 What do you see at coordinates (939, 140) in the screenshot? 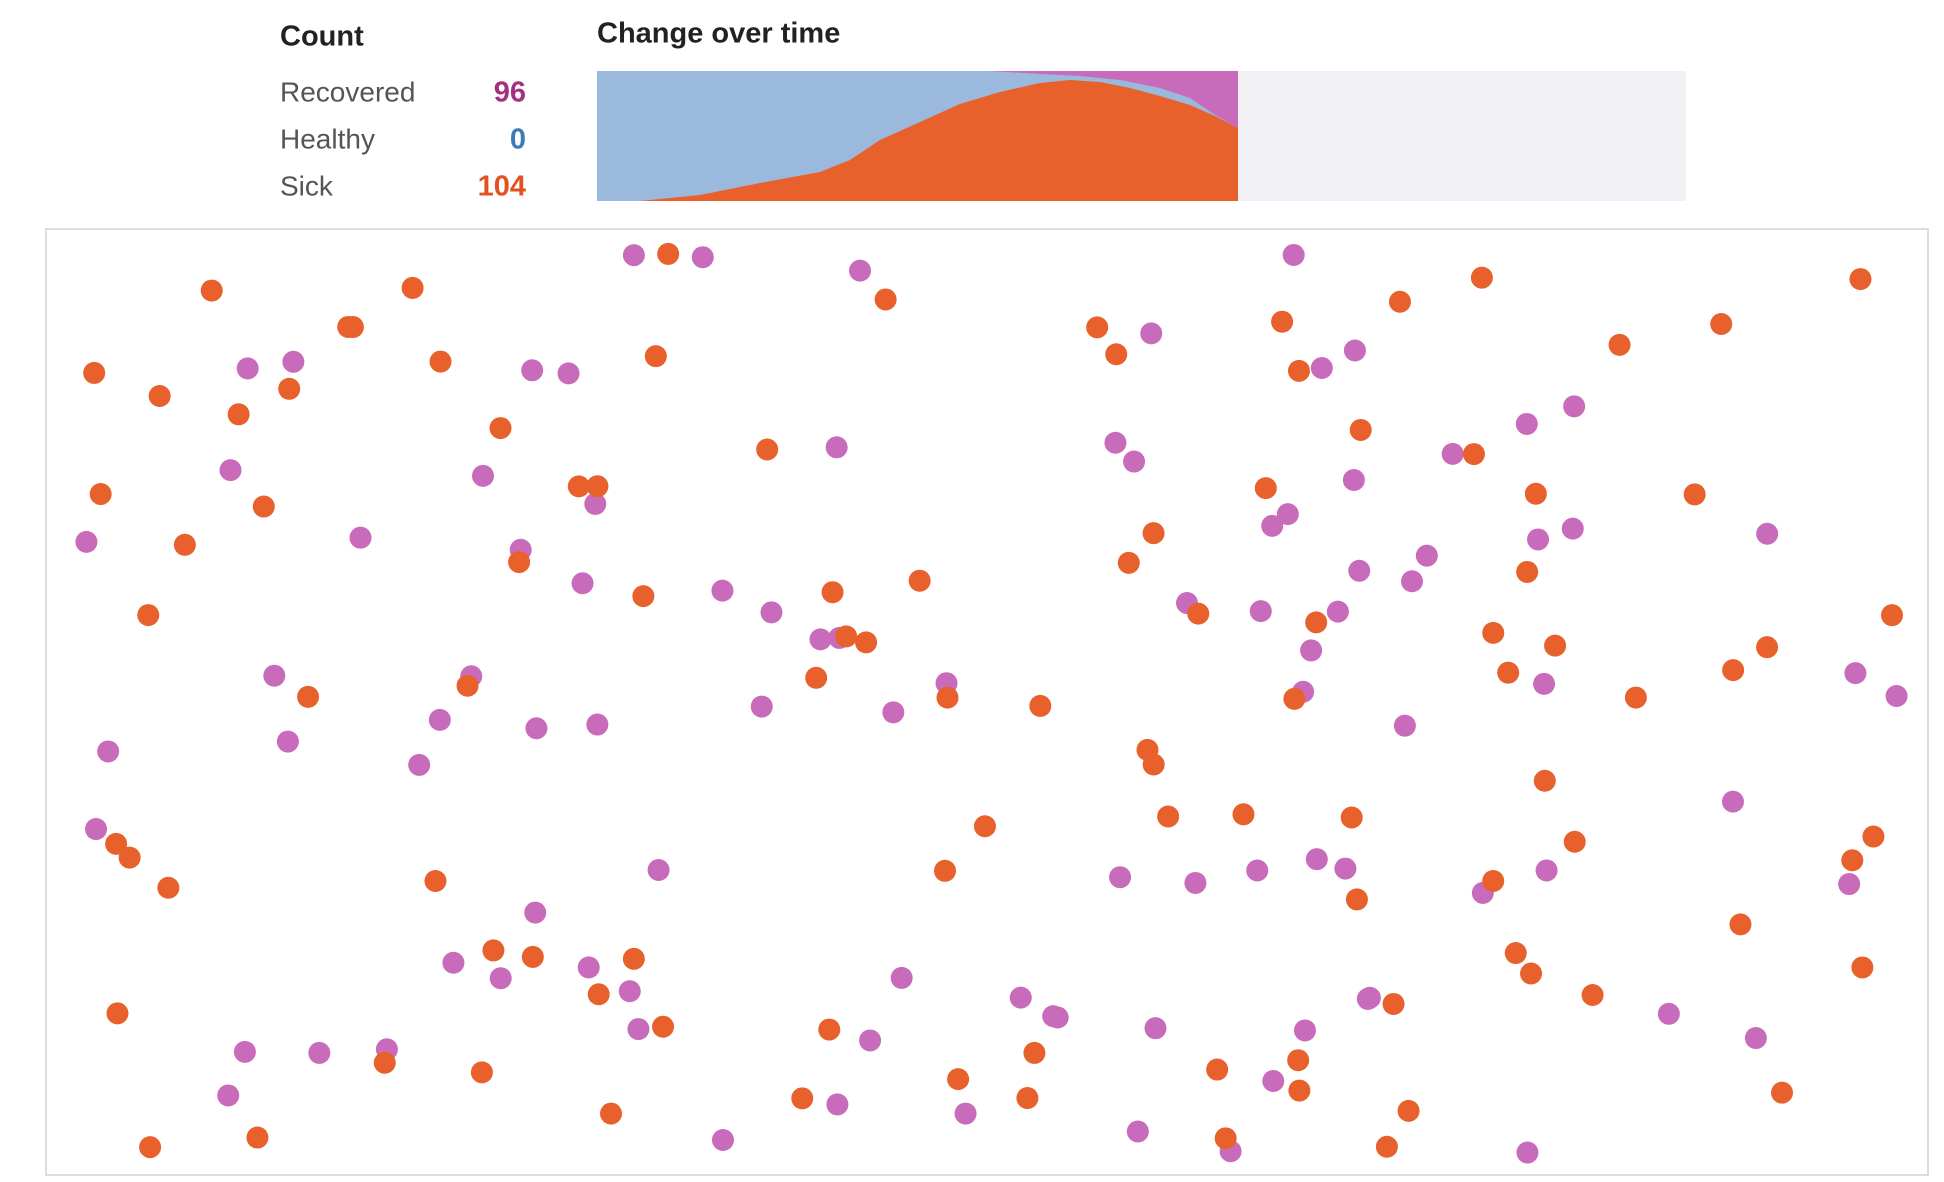
I see `timeline-sick-area` at bounding box center [939, 140].